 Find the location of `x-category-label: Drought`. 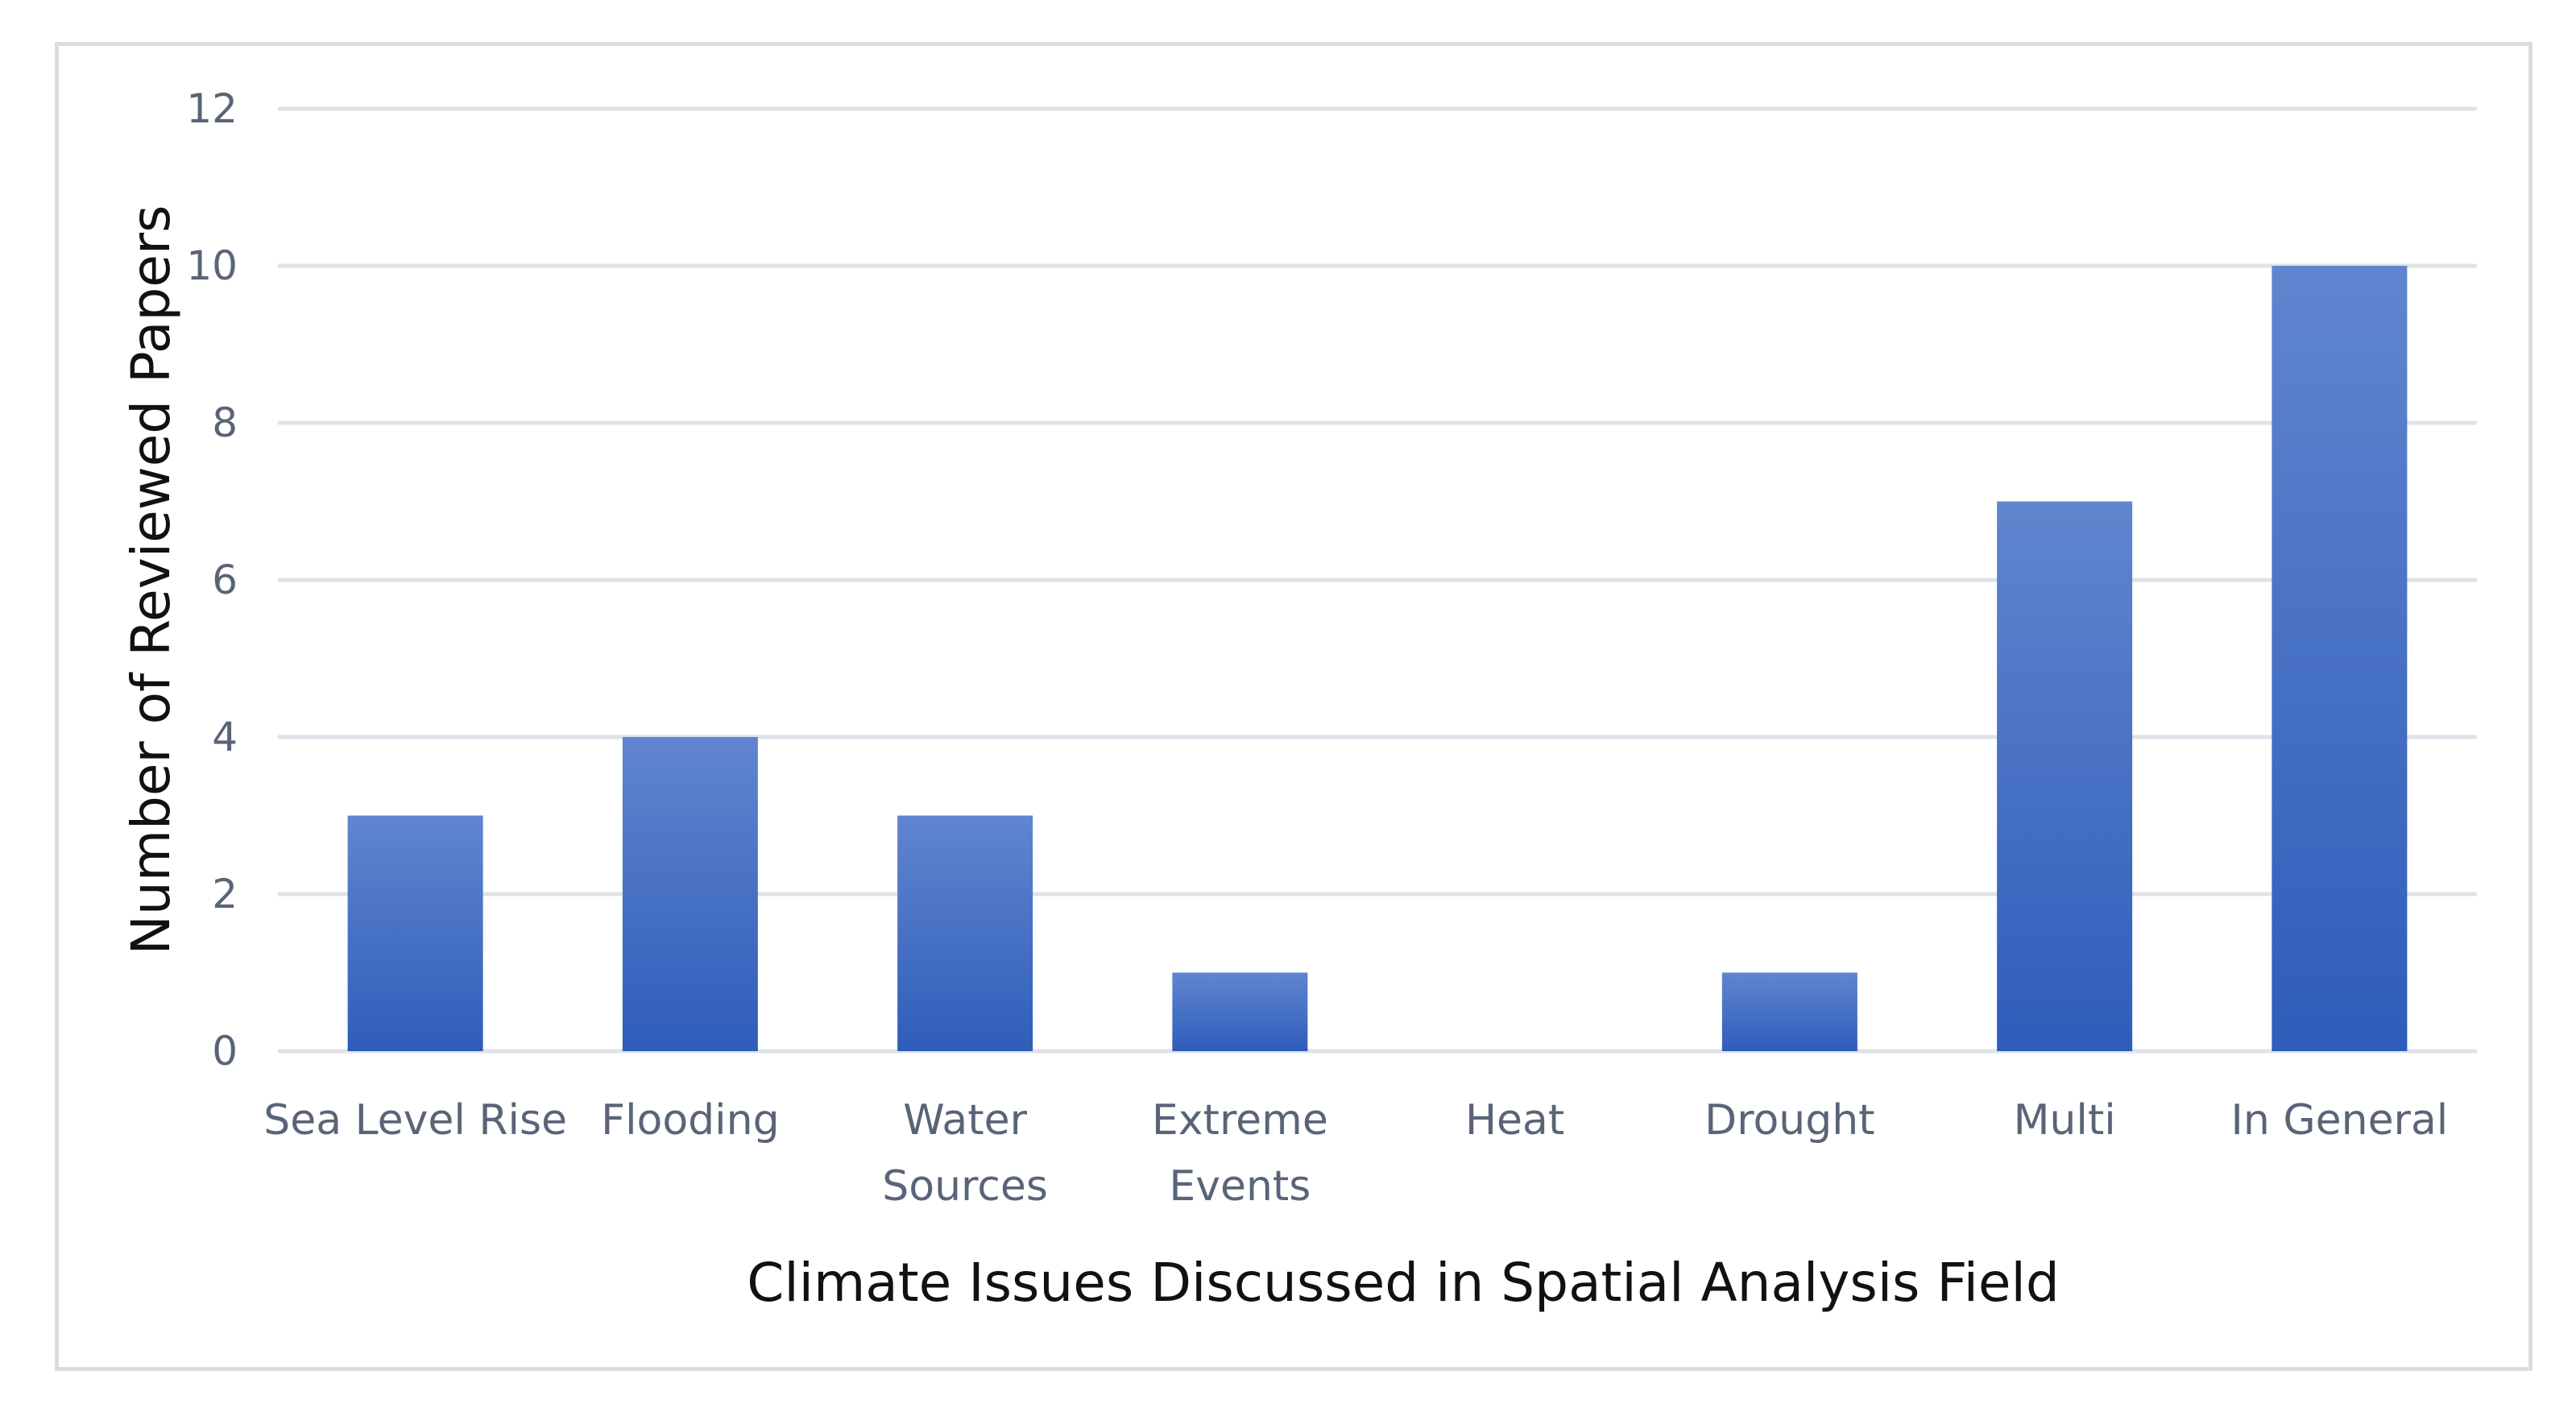

x-category-label: Drought is located at coordinates (1789, 1120).